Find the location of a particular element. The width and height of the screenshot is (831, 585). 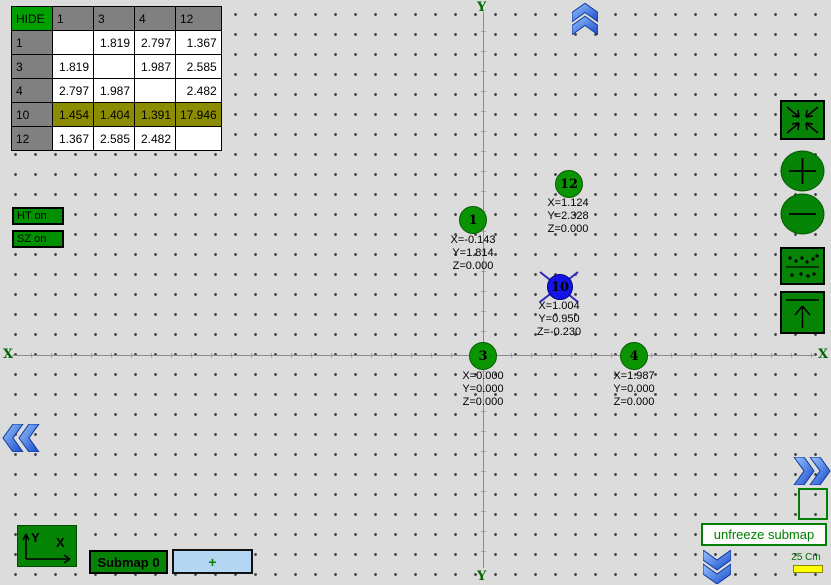

table-cell: 1.454 is located at coordinates (73, 114).